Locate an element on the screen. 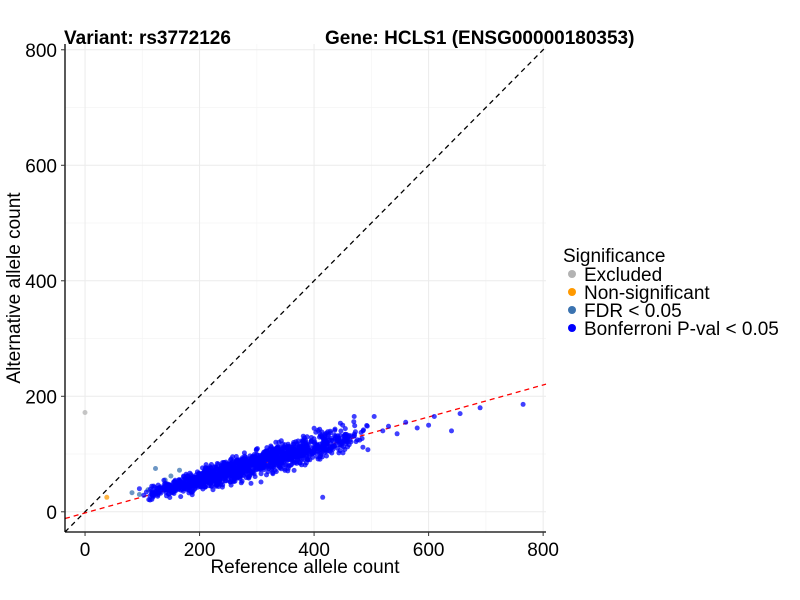 Image resolution: width=800 pixels, height=600 pixels. x-tick-label: 200 is located at coordinates (200, 550).